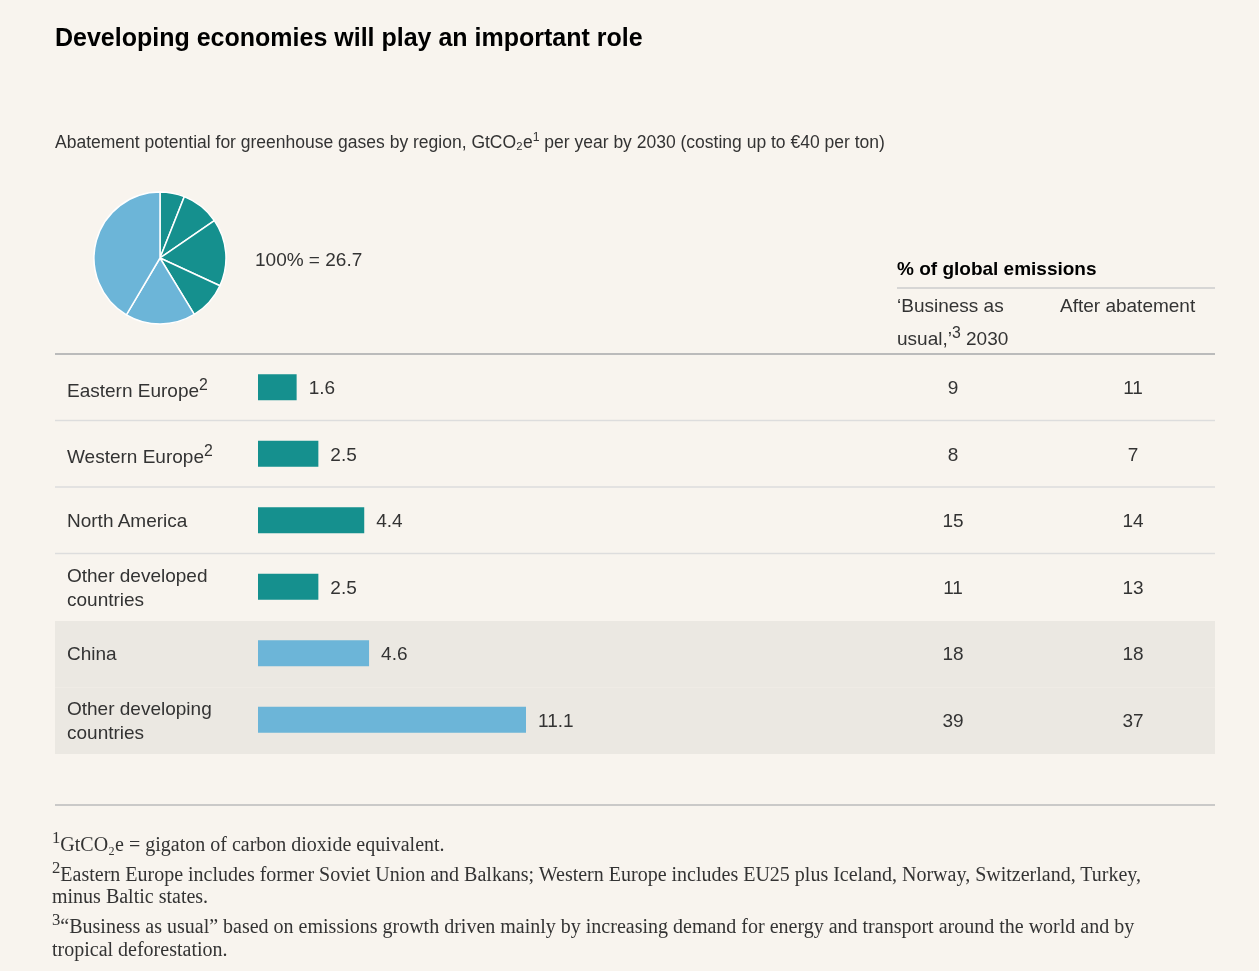  What do you see at coordinates (322, 388) in the screenshot?
I see `data-label: 1.6` at bounding box center [322, 388].